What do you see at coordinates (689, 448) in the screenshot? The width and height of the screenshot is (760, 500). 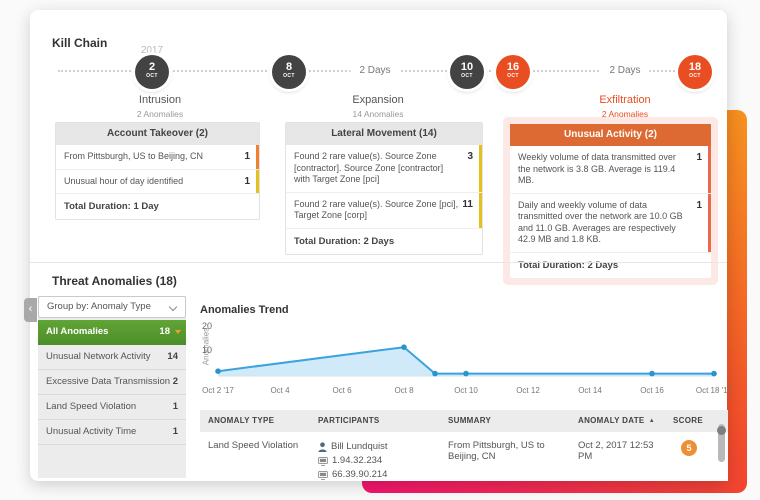 I see `score-badge: 5` at bounding box center [689, 448].